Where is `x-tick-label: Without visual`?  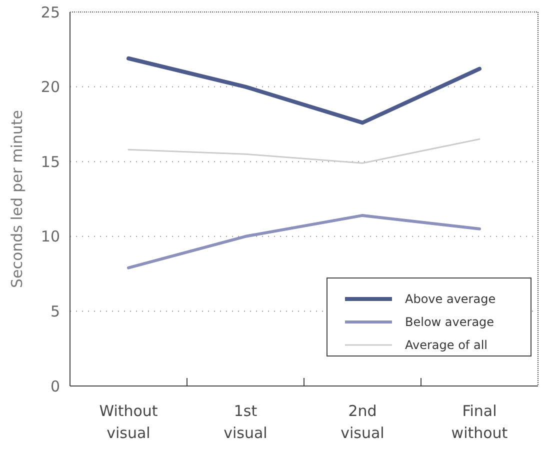
x-tick-label: Without visual is located at coordinates (128, 422).